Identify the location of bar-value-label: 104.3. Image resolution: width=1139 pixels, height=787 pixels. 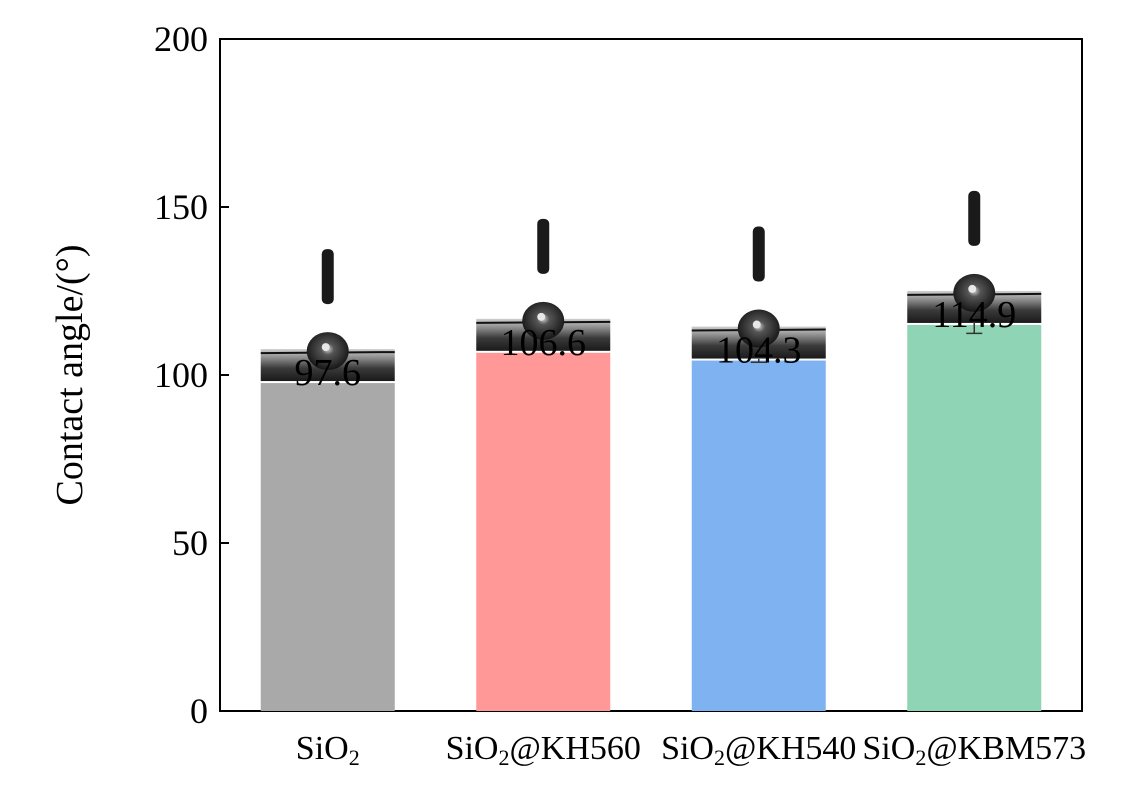
(759, 351).